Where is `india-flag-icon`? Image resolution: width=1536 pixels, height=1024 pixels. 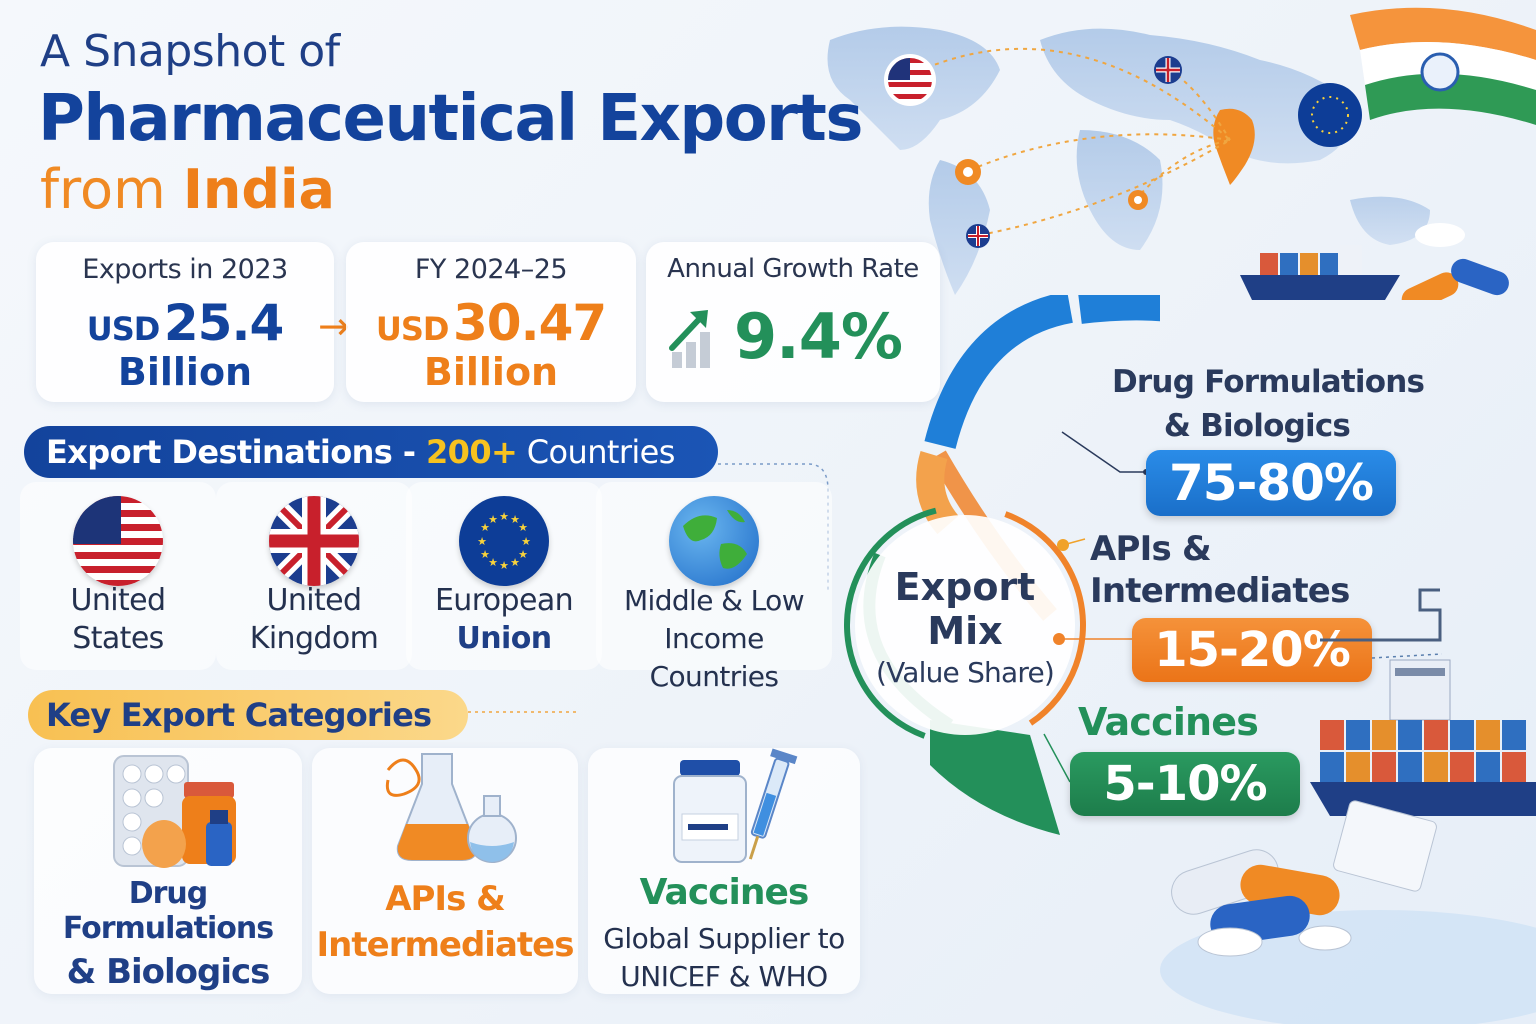 india-flag-icon is located at coordinates (1443, 66).